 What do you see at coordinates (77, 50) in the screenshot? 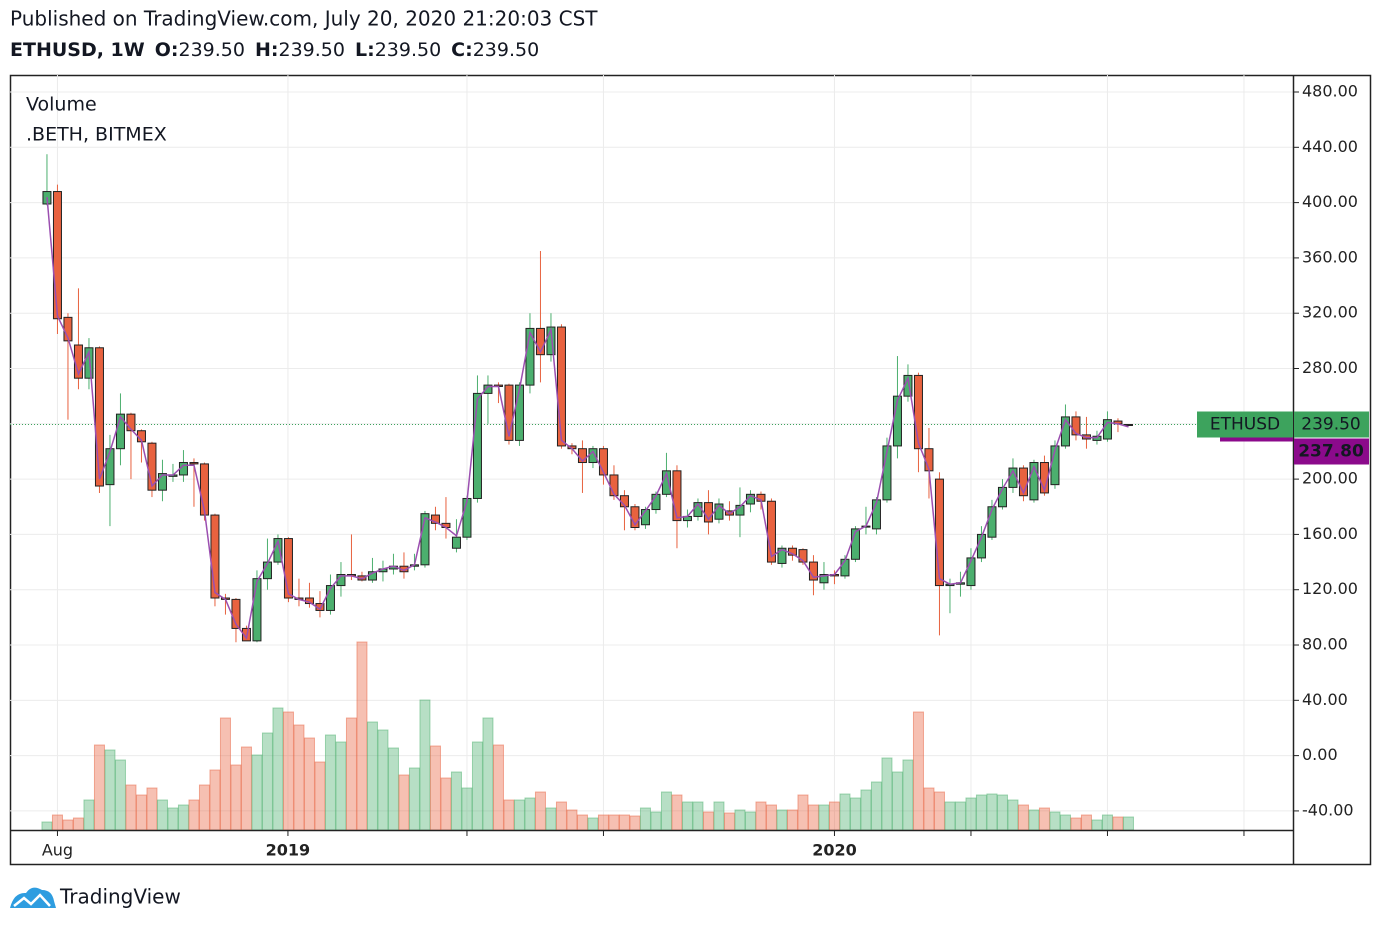
I see `symbol: ETHUSD, 1W` at bounding box center [77, 50].